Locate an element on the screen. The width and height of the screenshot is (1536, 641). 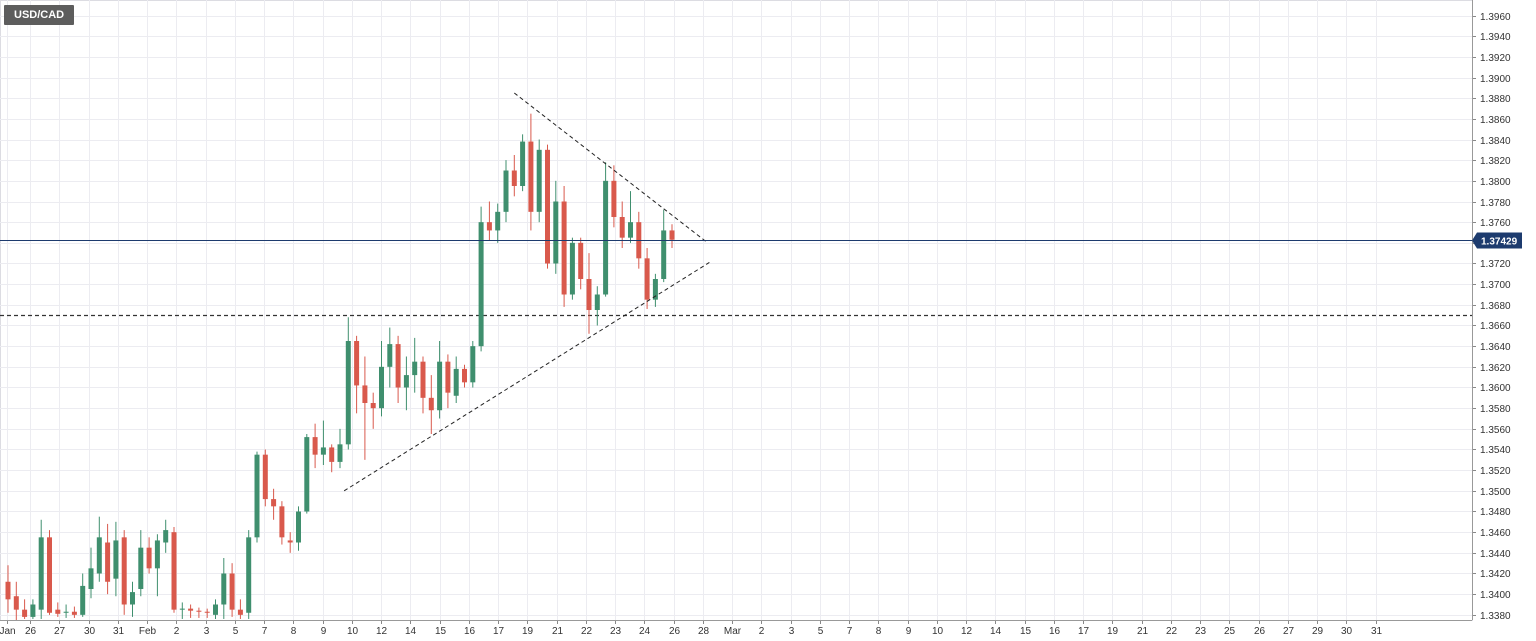
x-tick-label: 12 is located at coordinates (382, 631).